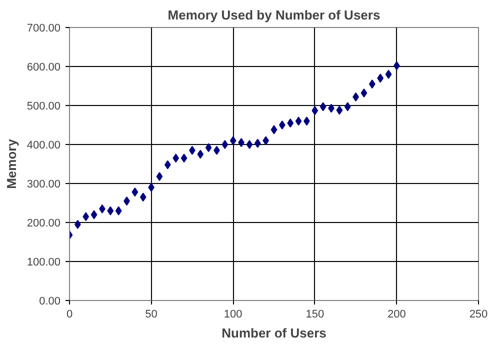  I want to click on y-tick-label: 600.00, so click(43, 68).